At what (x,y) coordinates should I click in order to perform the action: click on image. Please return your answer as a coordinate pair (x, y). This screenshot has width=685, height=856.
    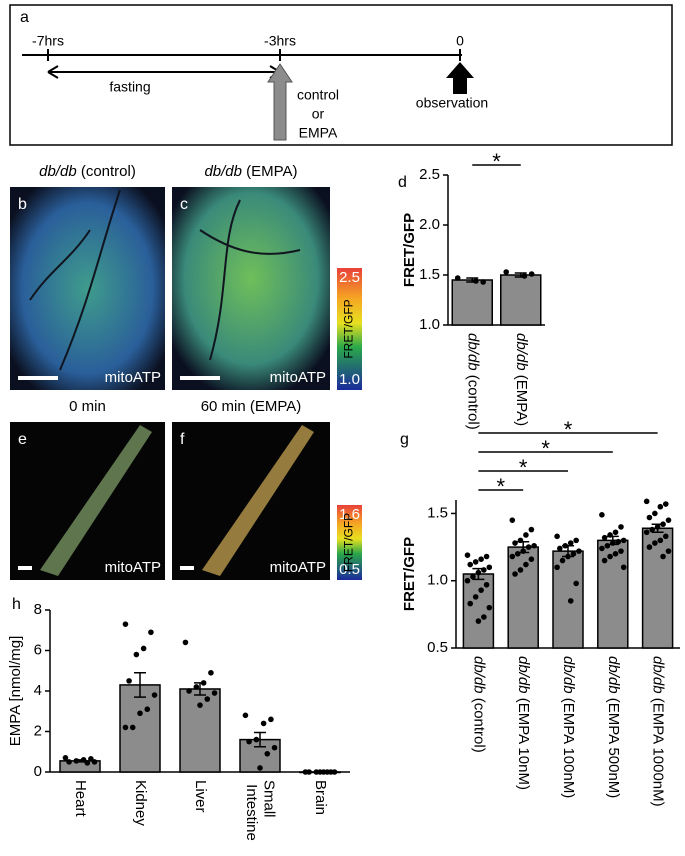
    Looking at the image, I should click on (251, 288).